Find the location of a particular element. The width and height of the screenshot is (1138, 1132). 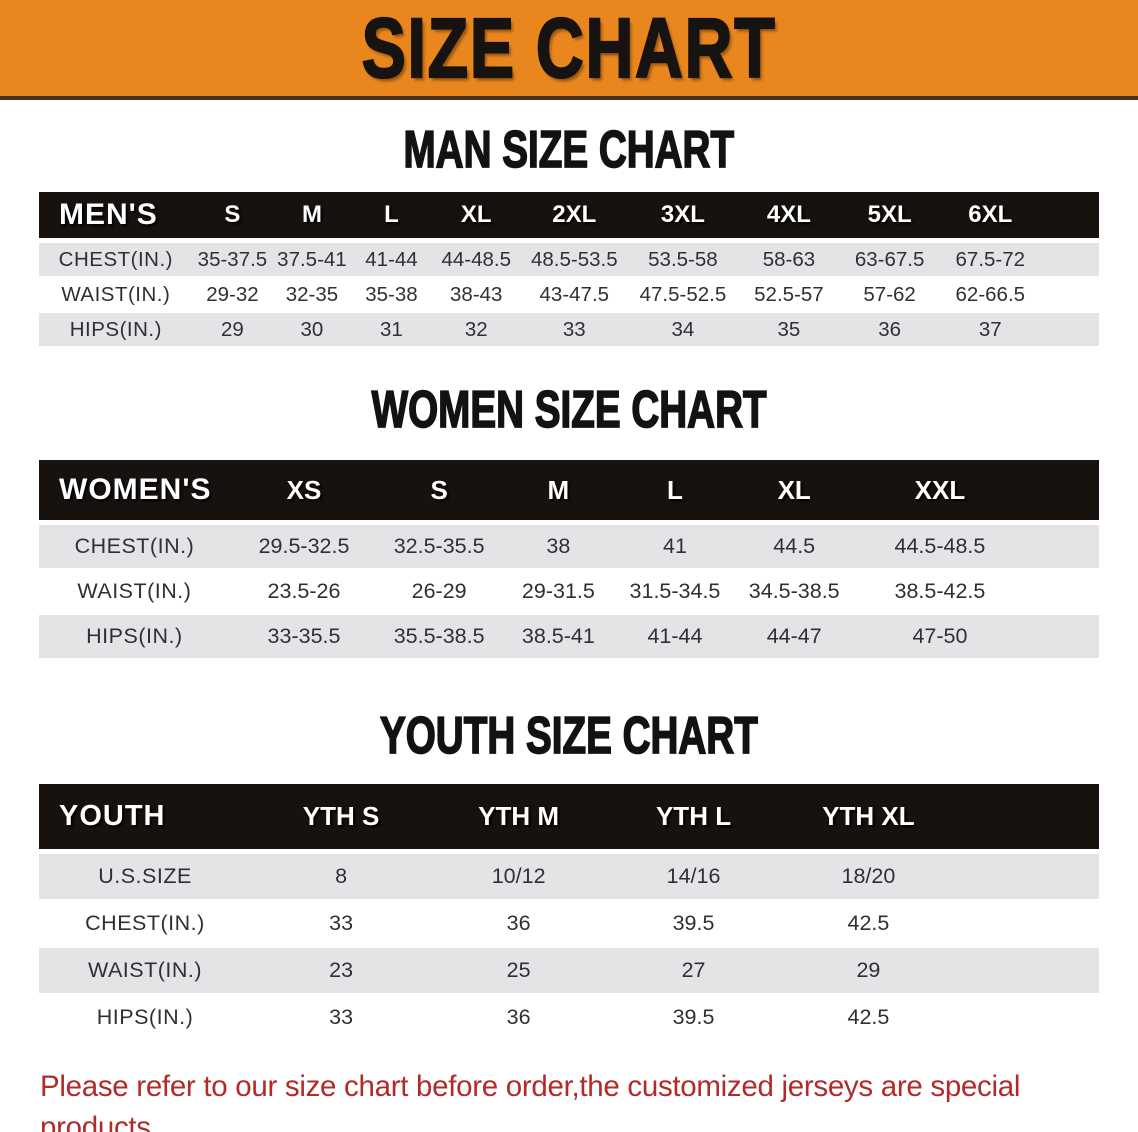

cell: 44.5-48.5 is located at coordinates (940, 546).